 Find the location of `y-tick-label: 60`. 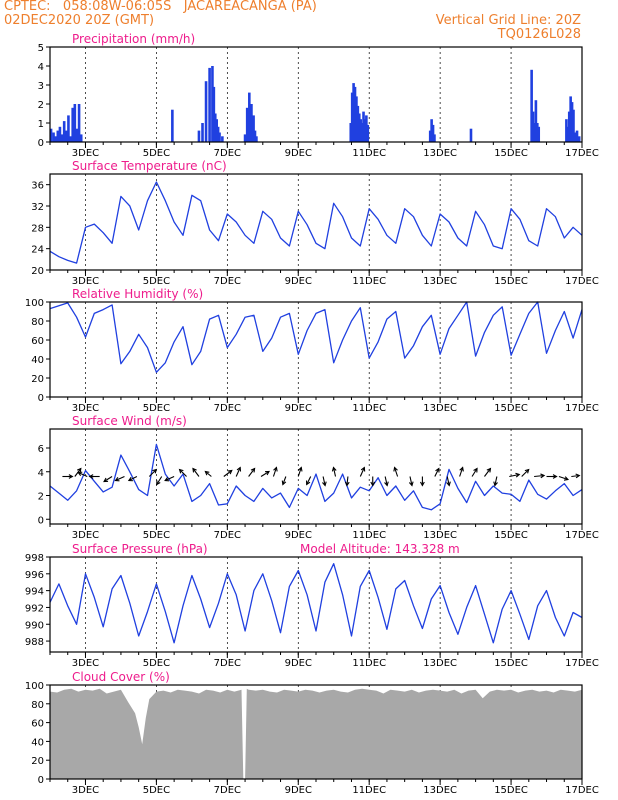

y-tick-label: 60 is located at coordinates (37, 341).